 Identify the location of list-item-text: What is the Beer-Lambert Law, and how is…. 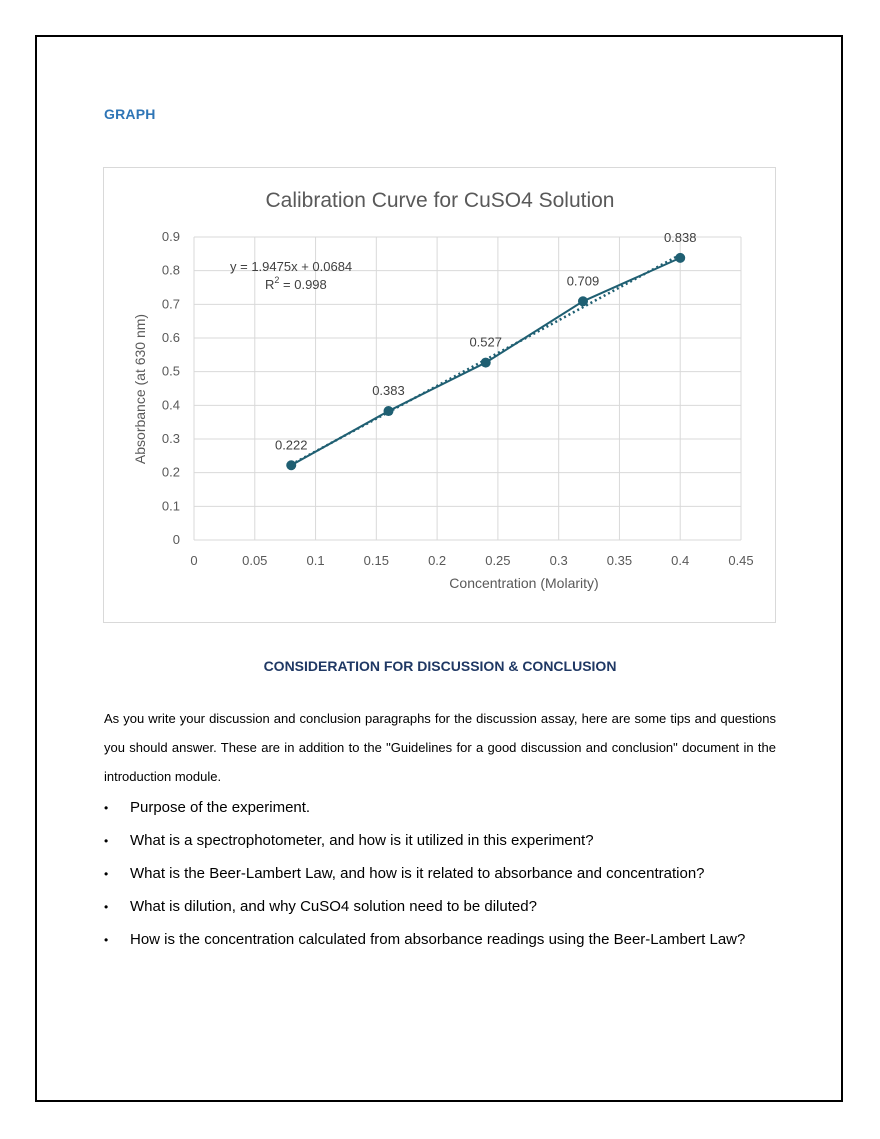
(417, 873).